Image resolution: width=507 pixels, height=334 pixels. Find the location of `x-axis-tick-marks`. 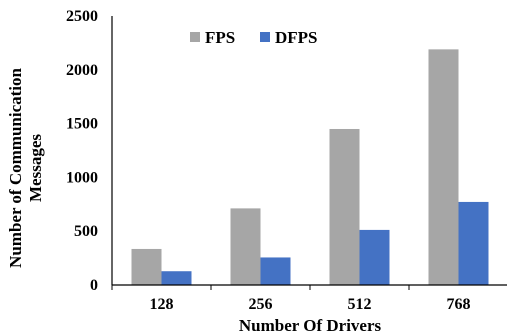

x-axis-tick-marks is located at coordinates (260, 287).